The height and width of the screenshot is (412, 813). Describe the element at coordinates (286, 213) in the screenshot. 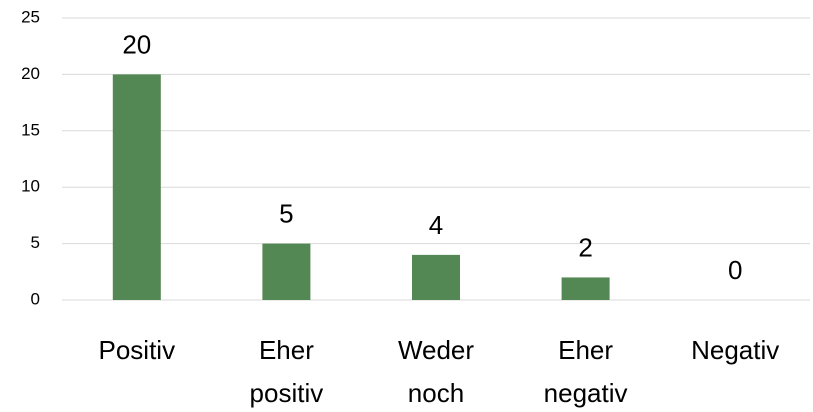

I see `value-label: 5` at that location.